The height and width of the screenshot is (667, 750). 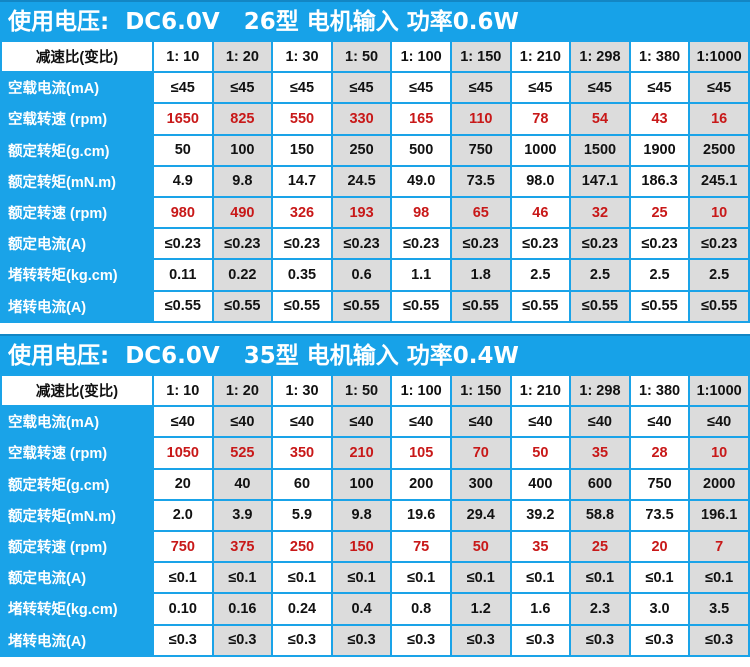 I want to click on table-cell: 147.1, so click(x=600, y=181).